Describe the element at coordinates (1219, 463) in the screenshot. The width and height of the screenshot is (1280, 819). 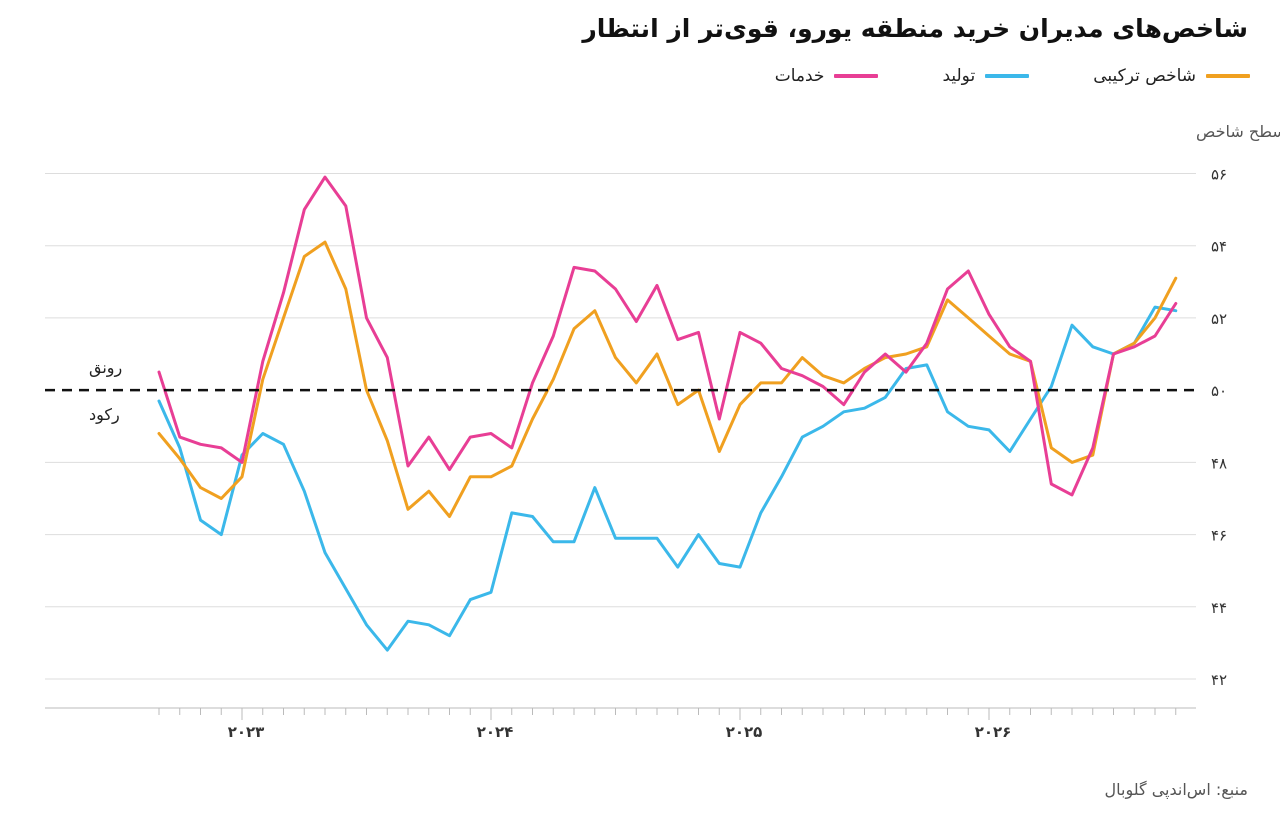
I see `y-tick-label: ۴۸` at that location.